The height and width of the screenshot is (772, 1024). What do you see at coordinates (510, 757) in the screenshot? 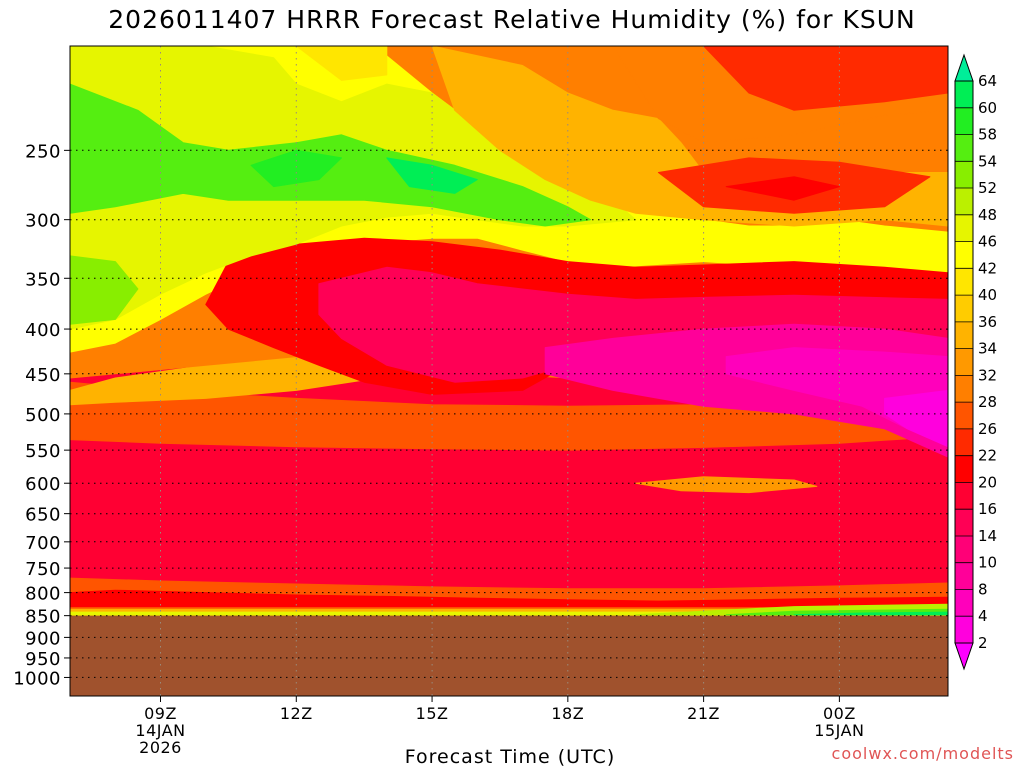
I see `x-axis-label: Forecast Time (UTC)` at bounding box center [510, 757].